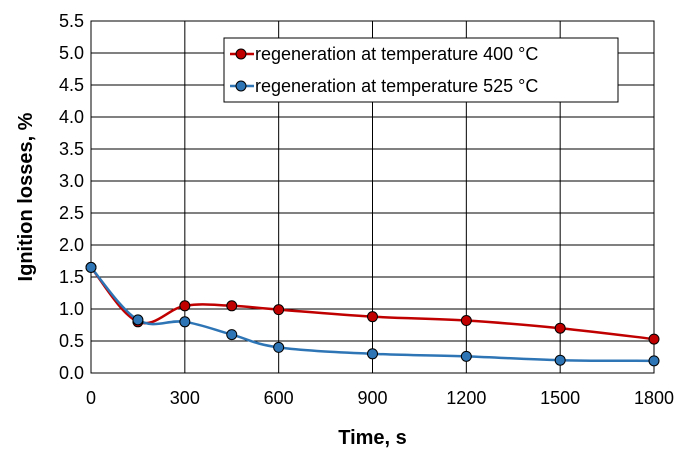  I want to click on y-tick-label: 4.0, so click(71, 117).